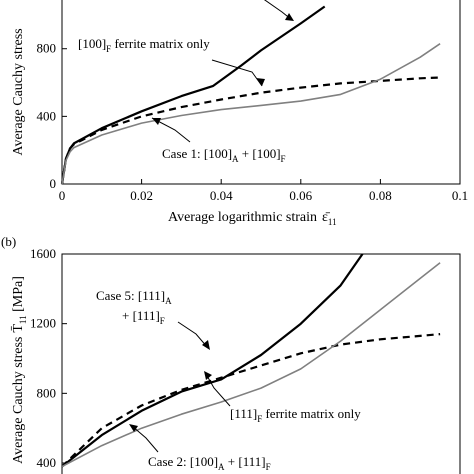 The height and width of the screenshot is (474, 474). I want to click on panel-b-y-axis-title: Average Cauchy stressT̄11 [MPa], so click(19, 370).